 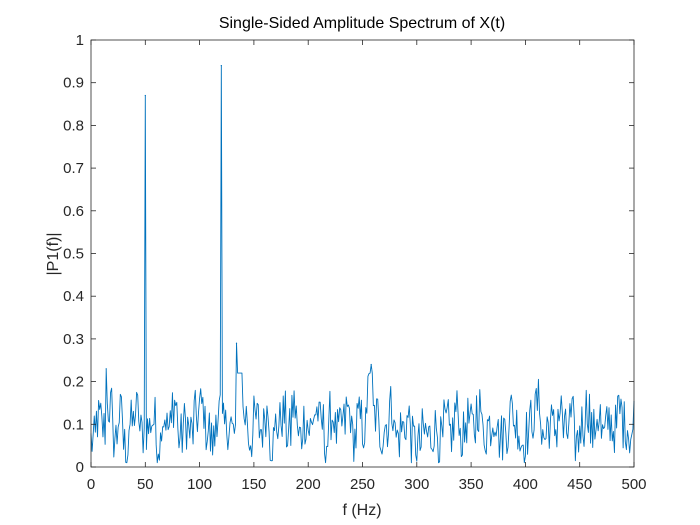 I want to click on x-tick-label: 100, so click(x=199, y=484).